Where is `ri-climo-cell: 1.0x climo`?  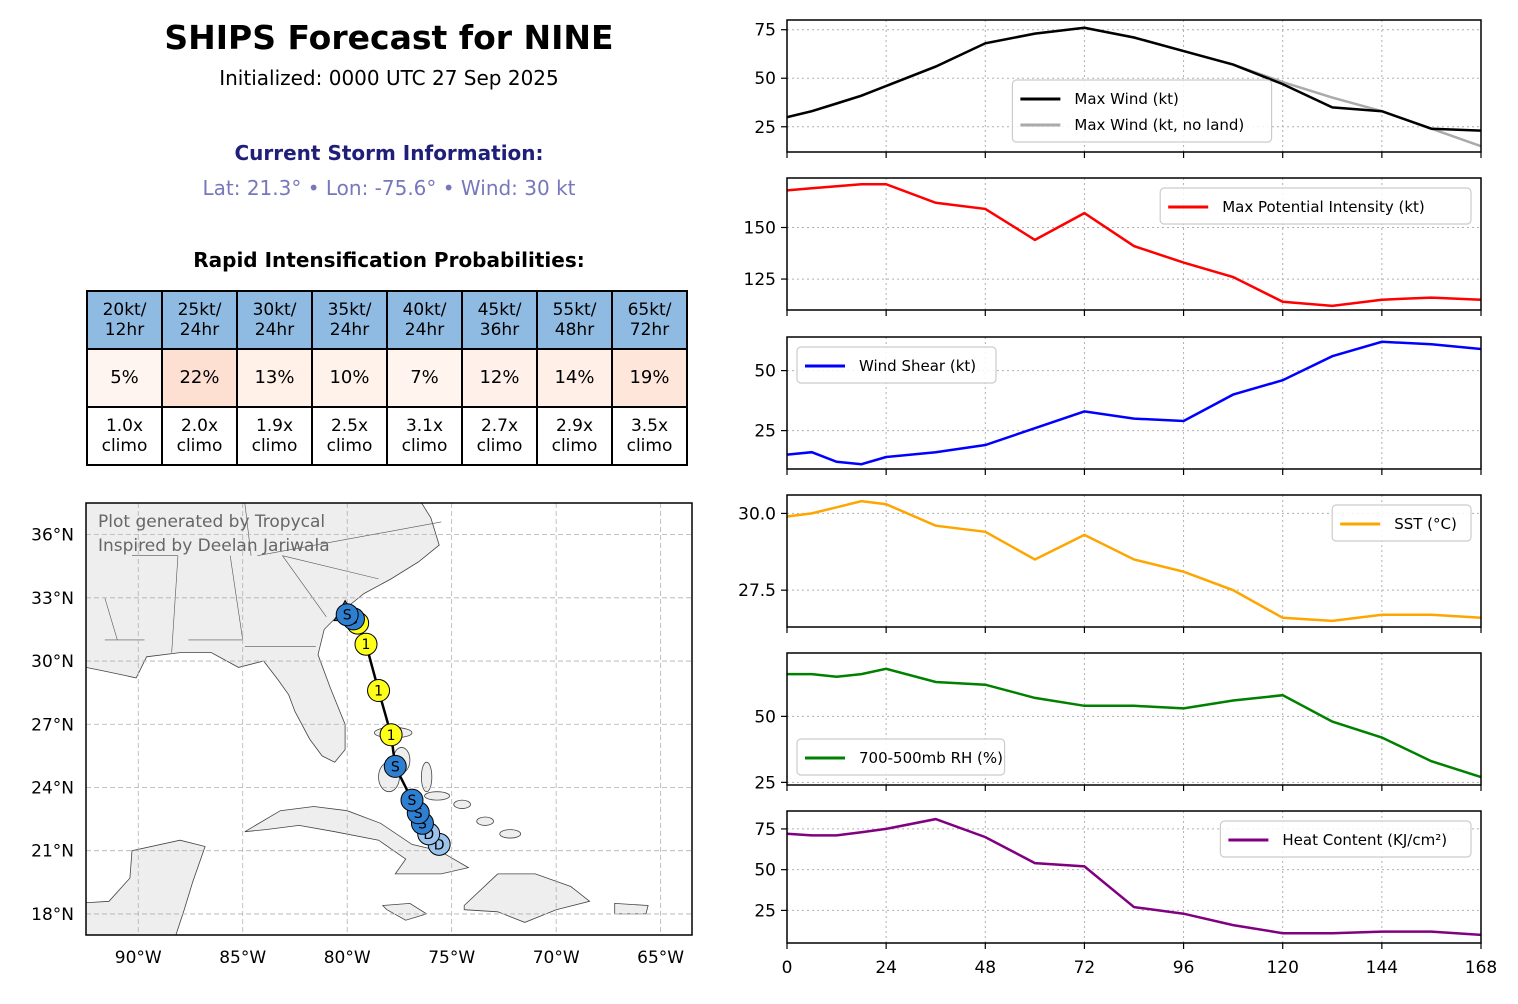 ri-climo-cell: 1.0x climo is located at coordinates (124, 436).